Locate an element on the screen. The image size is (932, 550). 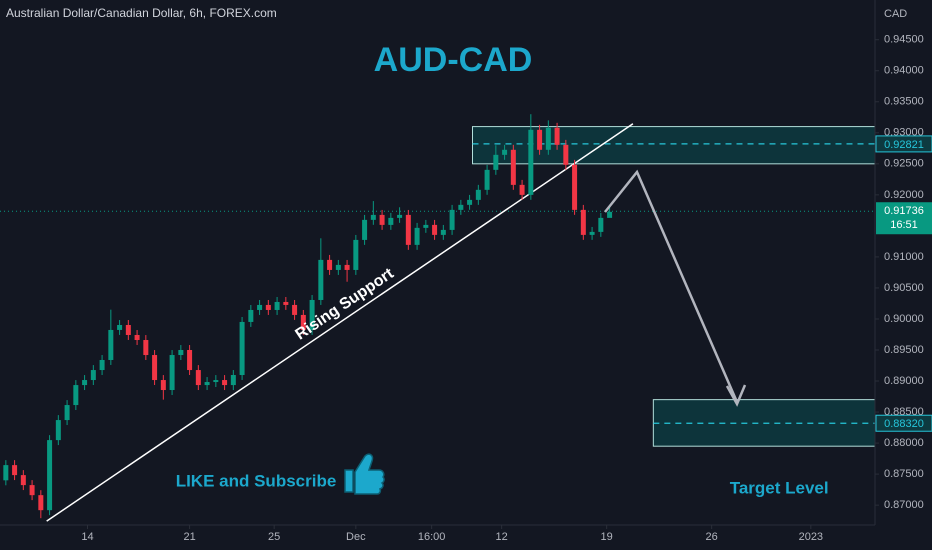
x-tick-label: Dec is located at coordinates (356, 537).